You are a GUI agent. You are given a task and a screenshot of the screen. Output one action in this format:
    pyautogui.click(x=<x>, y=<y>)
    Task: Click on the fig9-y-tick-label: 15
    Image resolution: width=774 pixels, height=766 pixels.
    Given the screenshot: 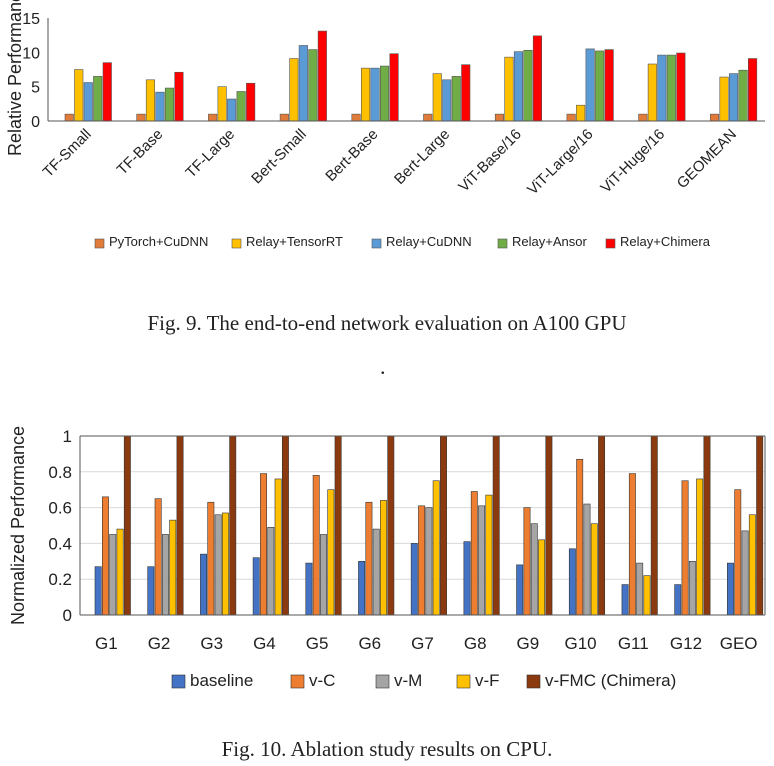 What is the action you would take?
    pyautogui.click(x=31, y=19)
    